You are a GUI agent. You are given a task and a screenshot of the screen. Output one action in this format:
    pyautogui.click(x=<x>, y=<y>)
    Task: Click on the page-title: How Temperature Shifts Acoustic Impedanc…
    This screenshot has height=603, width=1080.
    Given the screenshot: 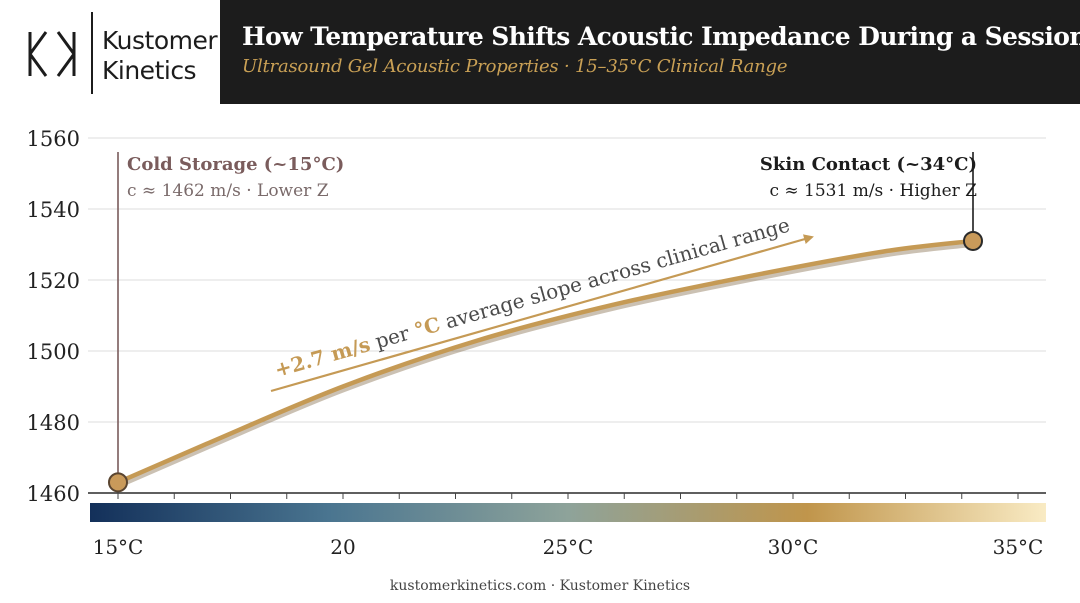 What is the action you would take?
    pyautogui.click(x=661, y=36)
    